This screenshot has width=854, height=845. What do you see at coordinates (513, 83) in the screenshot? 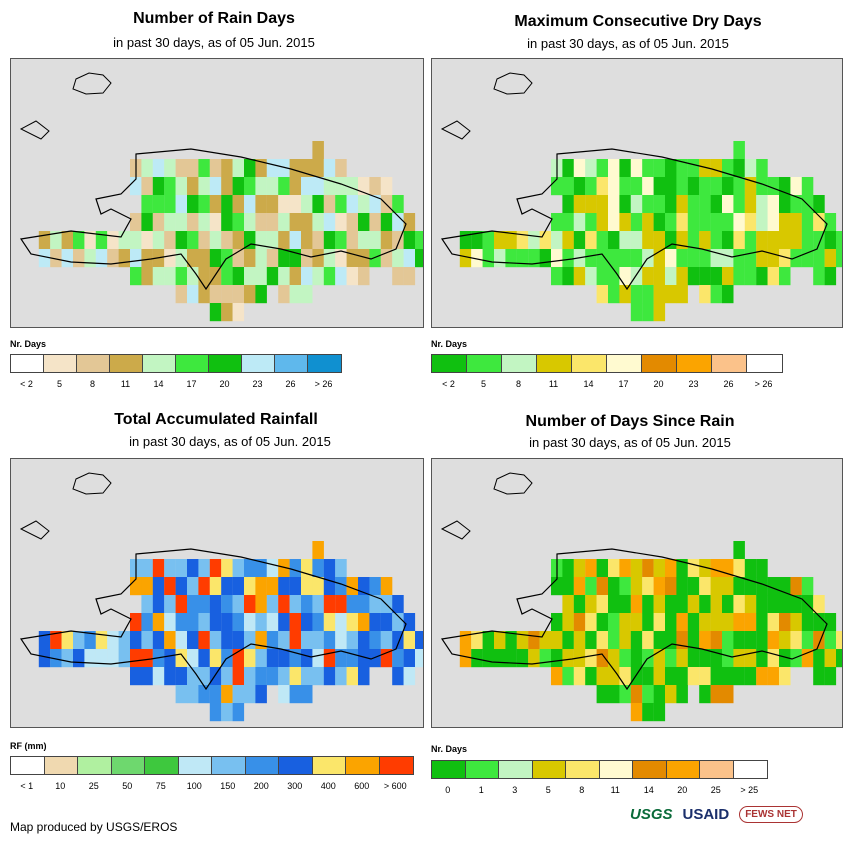
I see `inagua-outline` at bounding box center [513, 83].